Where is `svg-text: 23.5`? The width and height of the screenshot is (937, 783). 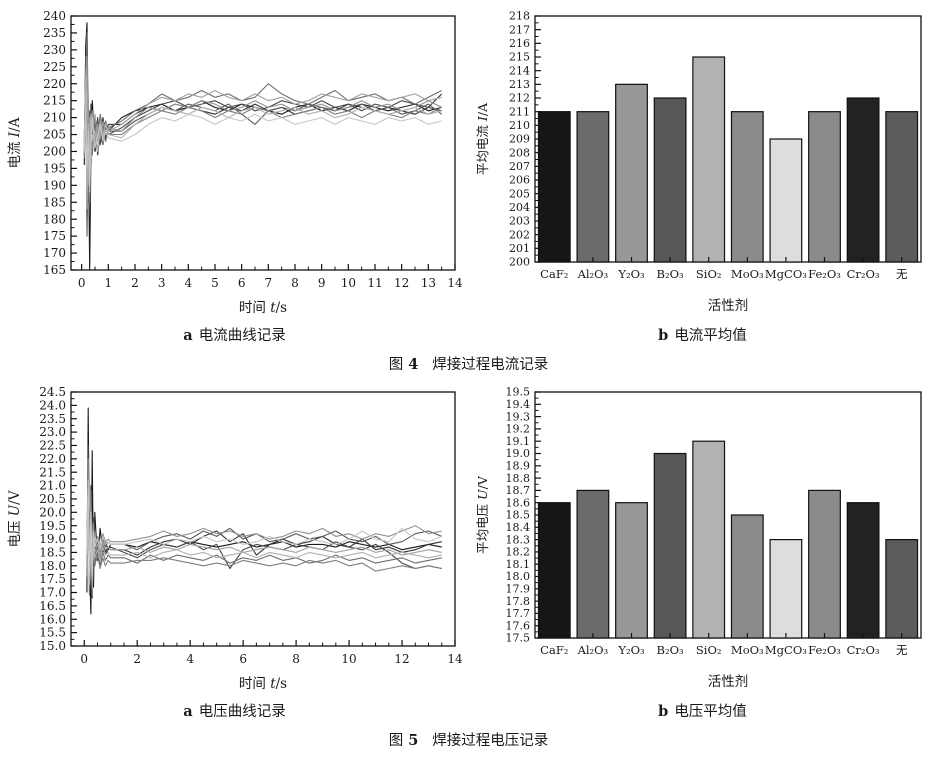
svg-text: 23.5 is located at coordinates (52, 419).